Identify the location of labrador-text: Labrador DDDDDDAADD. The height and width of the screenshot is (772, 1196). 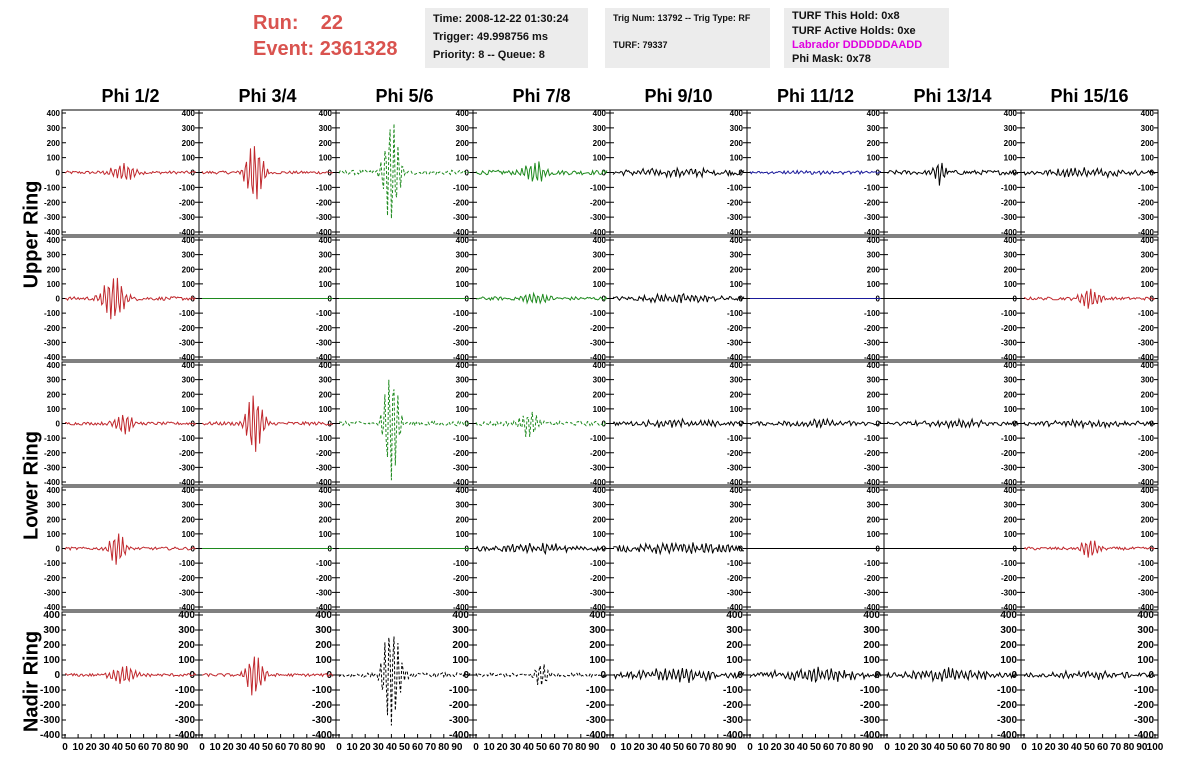
(857, 45).